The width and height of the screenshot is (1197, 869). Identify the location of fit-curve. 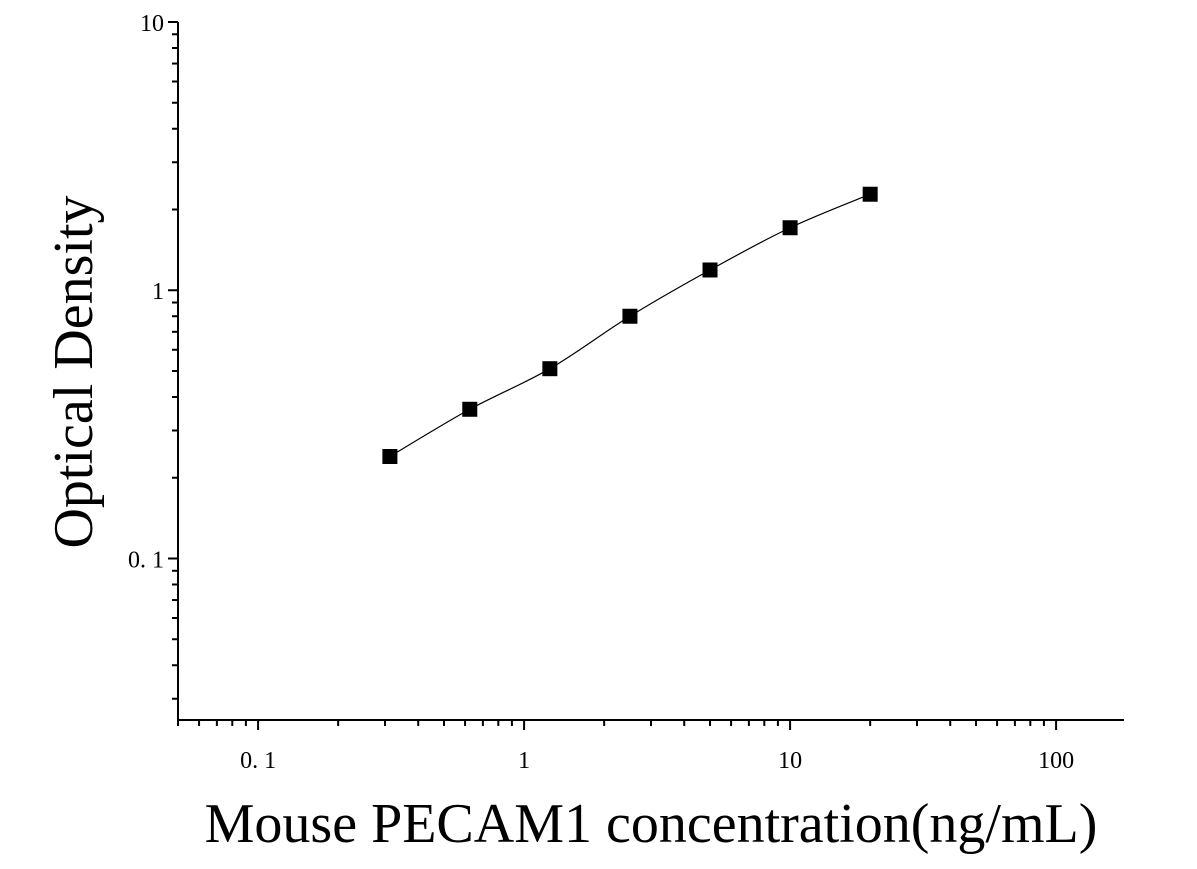
(630, 325).